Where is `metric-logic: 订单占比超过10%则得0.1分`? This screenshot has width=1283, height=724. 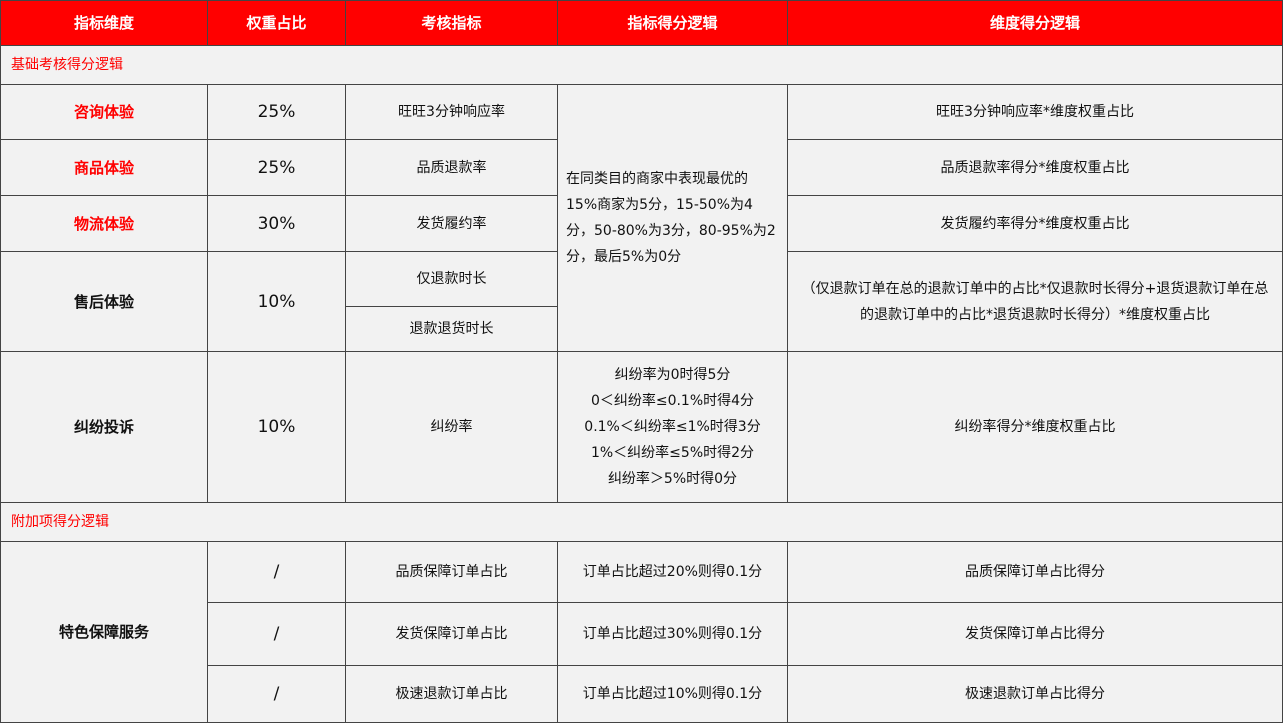 metric-logic: 订单占比超过10%则得0.1分 is located at coordinates (672, 694).